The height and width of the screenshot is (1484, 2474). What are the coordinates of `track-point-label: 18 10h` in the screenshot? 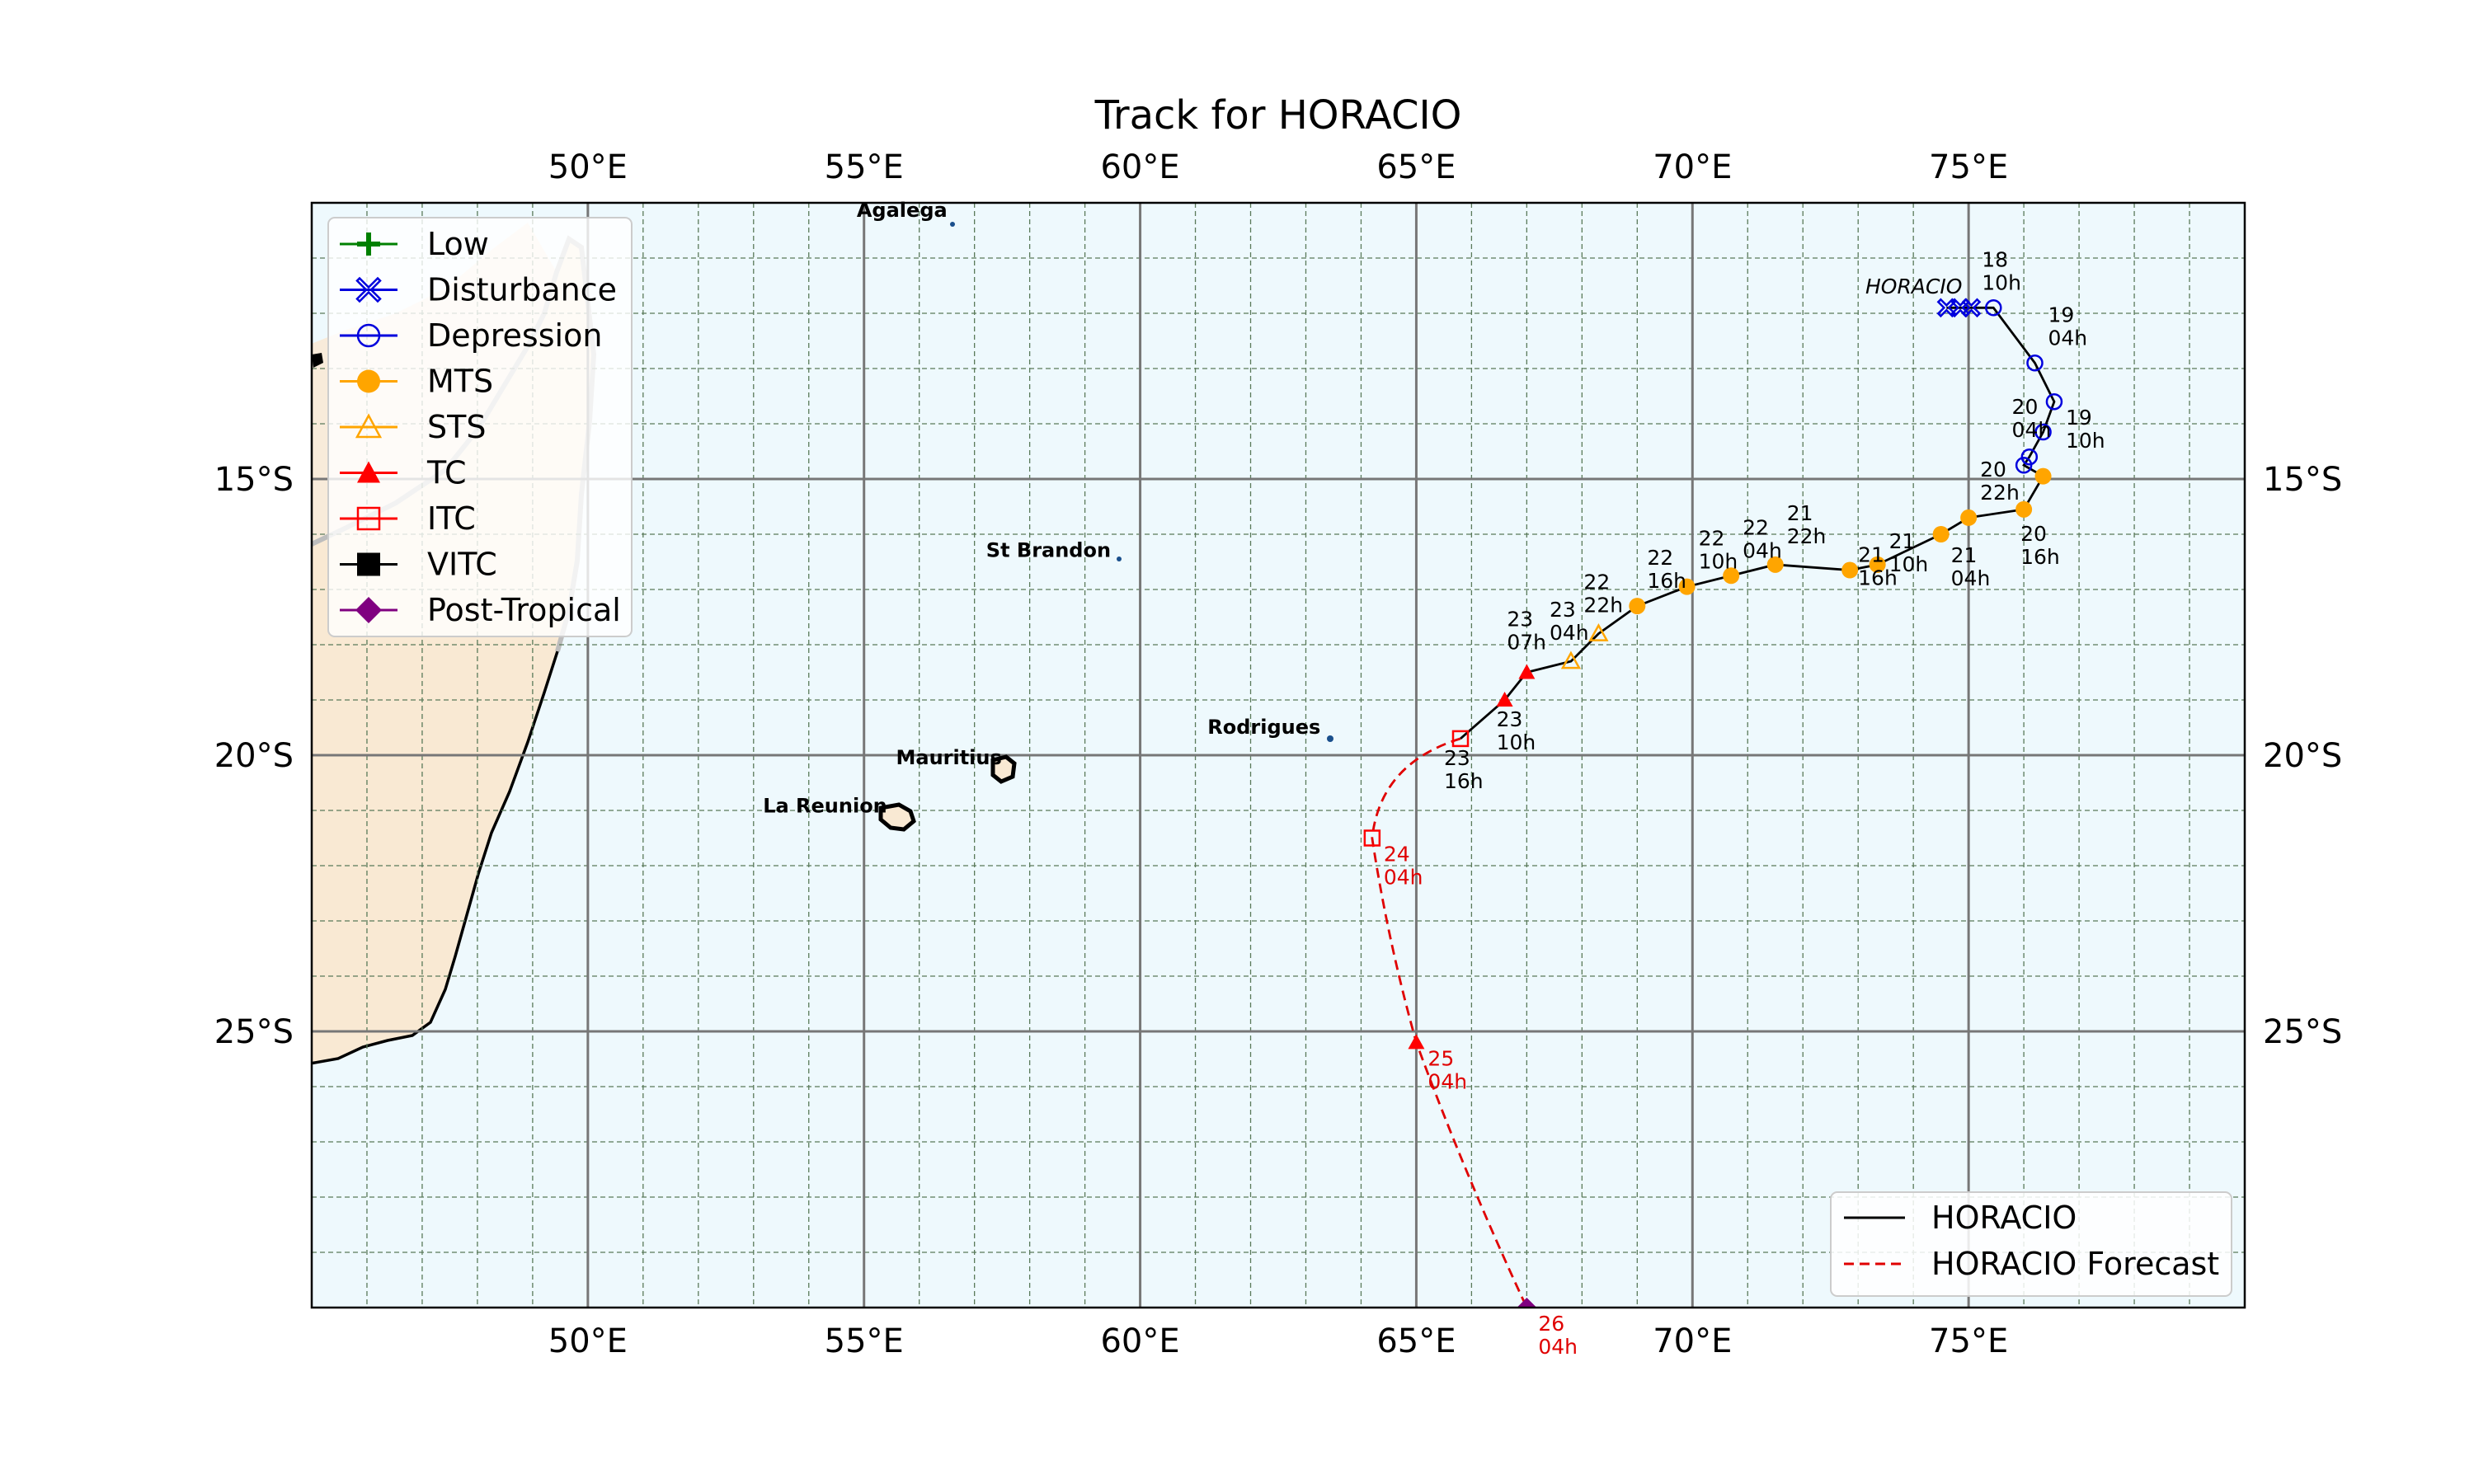 It's located at (2001, 270).